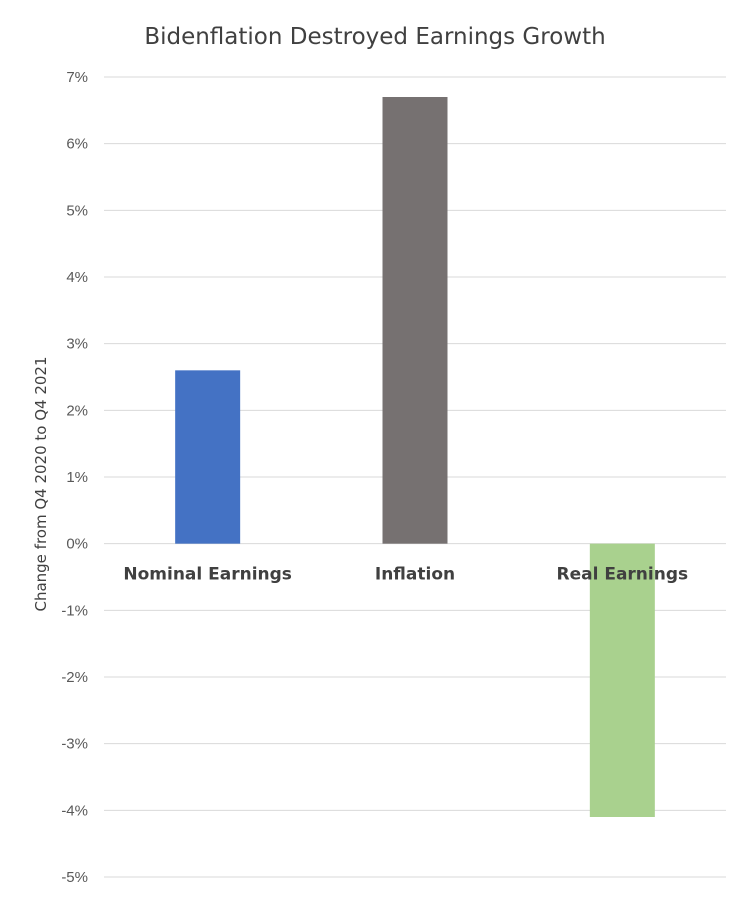 The height and width of the screenshot is (900, 750). Describe the element at coordinates (208, 457) in the screenshot. I see `bar-nominal-earnings` at that location.